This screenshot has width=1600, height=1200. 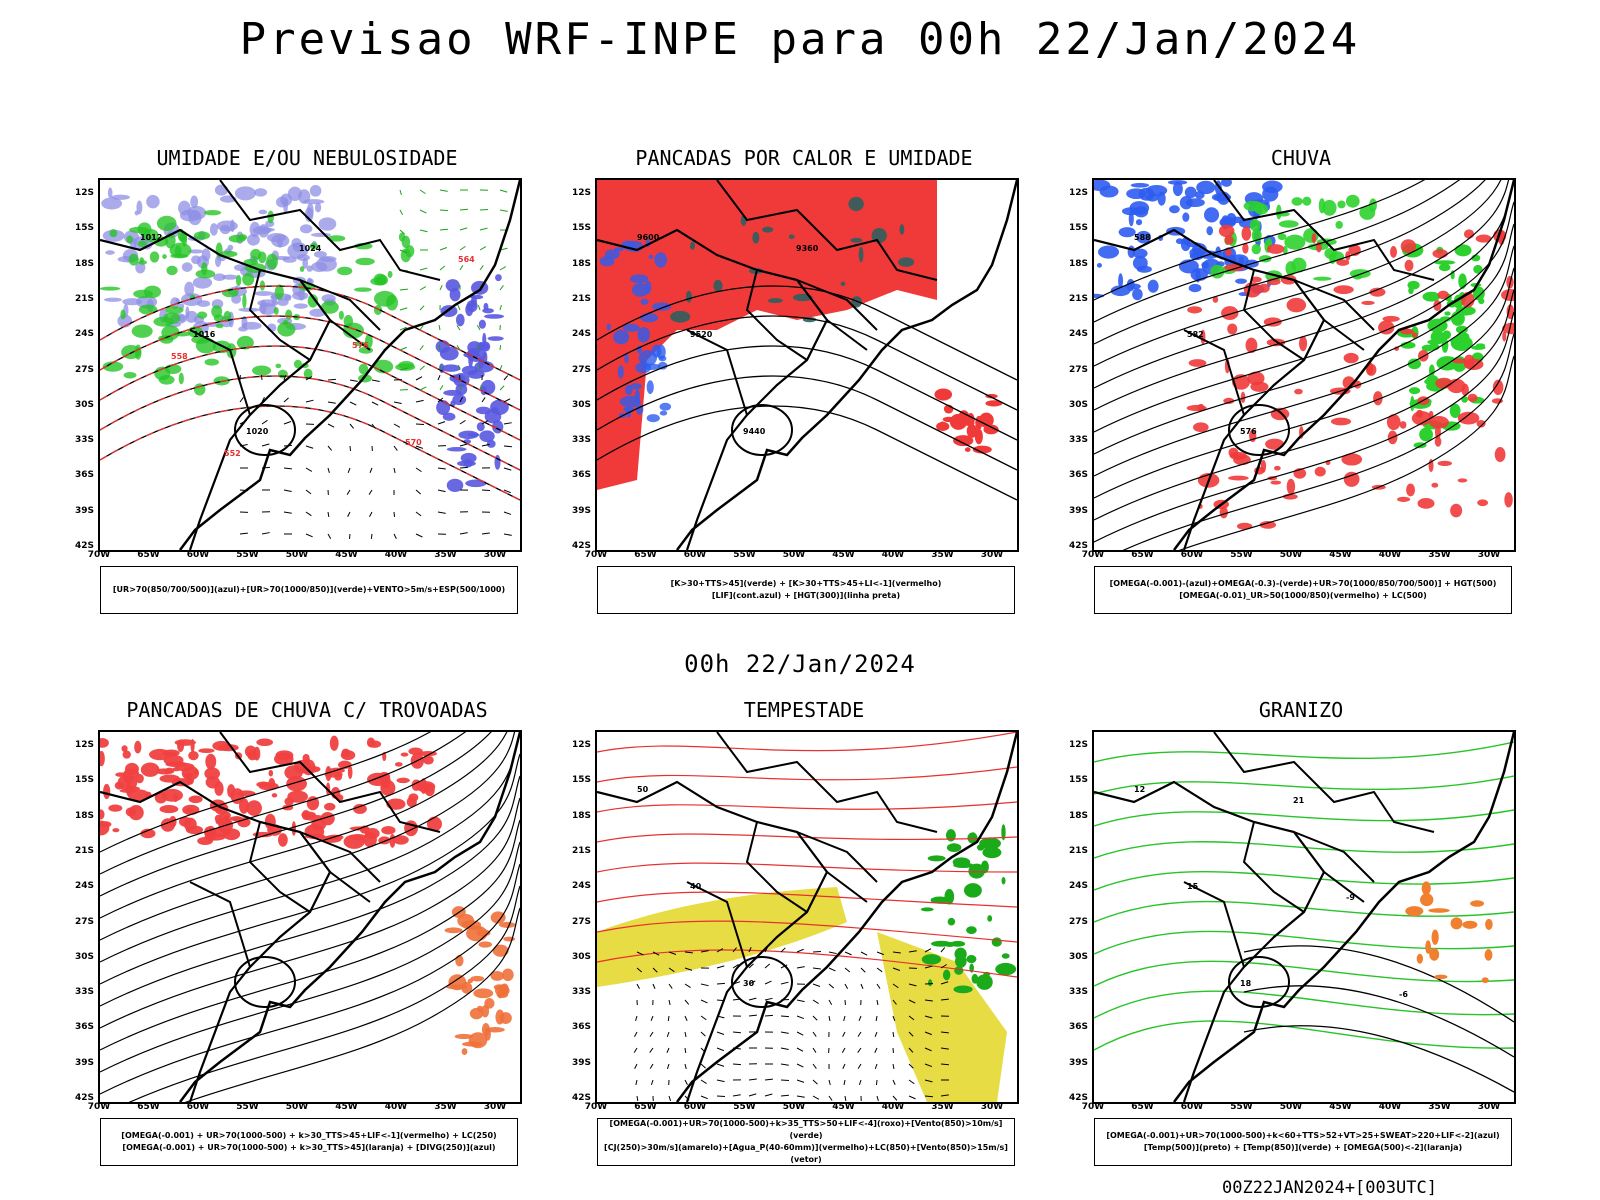 I want to click on contour-label: 558, so click(x=179, y=356).